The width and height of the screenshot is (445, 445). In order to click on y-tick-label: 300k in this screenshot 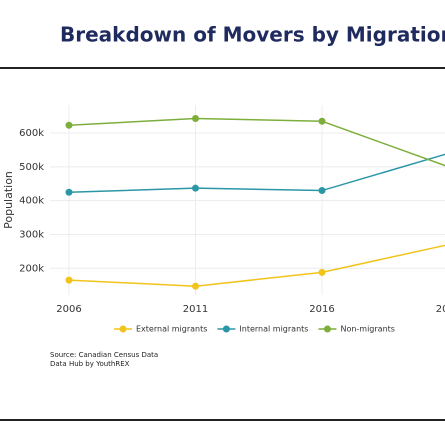, I will do `click(31, 234)`.